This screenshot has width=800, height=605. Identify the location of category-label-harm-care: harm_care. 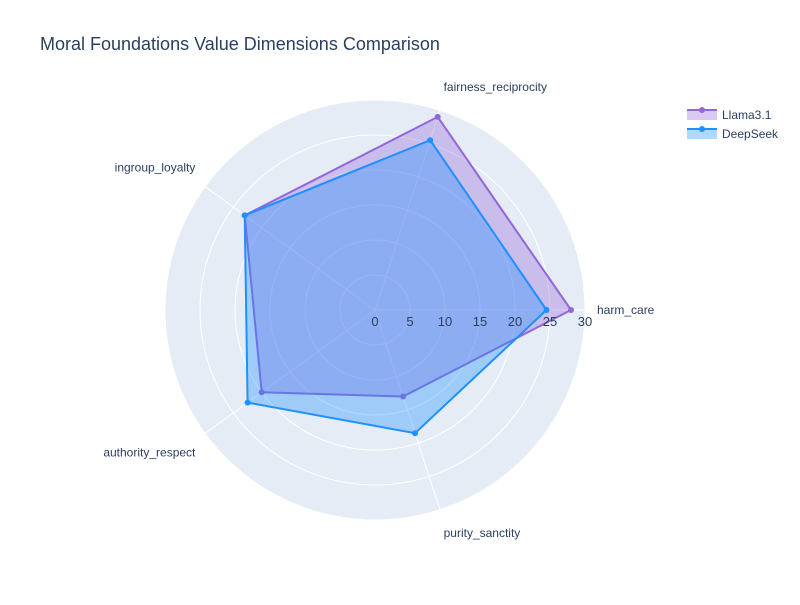
(626, 310).